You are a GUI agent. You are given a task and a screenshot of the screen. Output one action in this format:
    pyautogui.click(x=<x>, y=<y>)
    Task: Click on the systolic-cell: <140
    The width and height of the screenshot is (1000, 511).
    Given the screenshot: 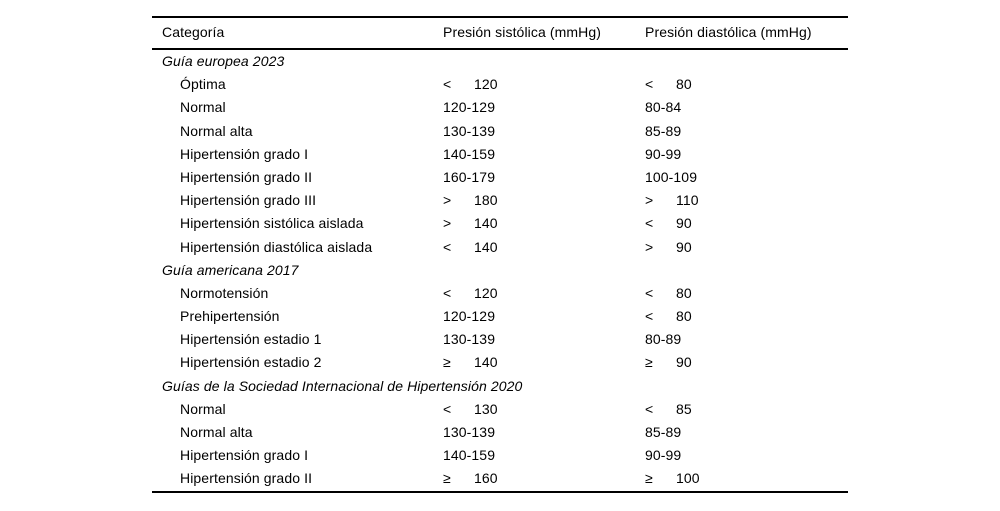 What is the action you would take?
    pyautogui.click(x=470, y=247)
    